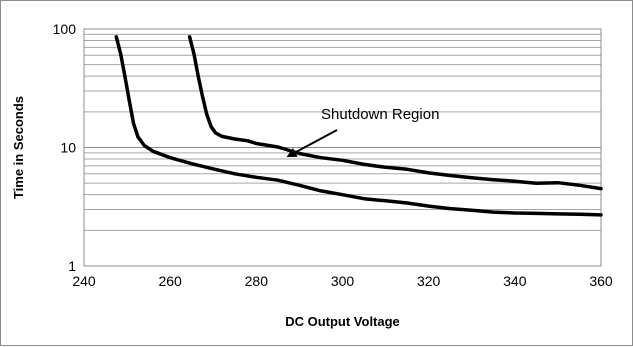  What do you see at coordinates (342, 321) in the screenshot?
I see `x-axis-title: DC Output Voltage` at bounding box center [342, 321].